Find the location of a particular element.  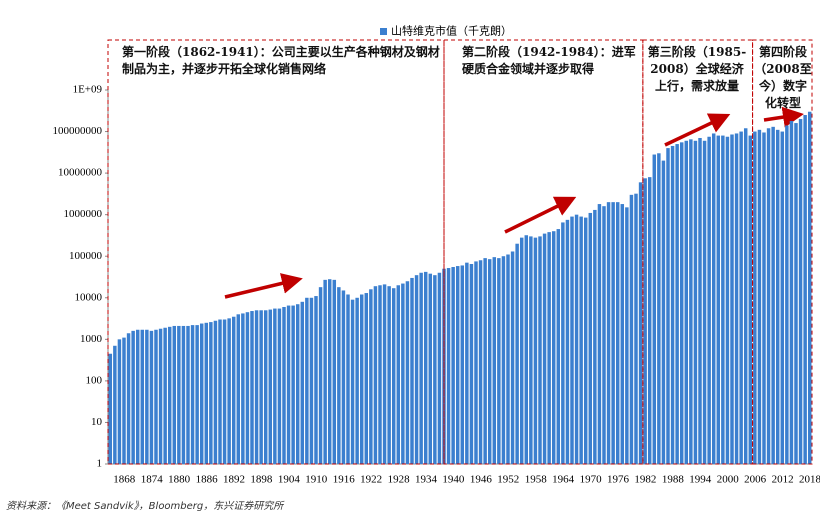

y-tick-label: 1000000 is located at coordinates (83, 214).